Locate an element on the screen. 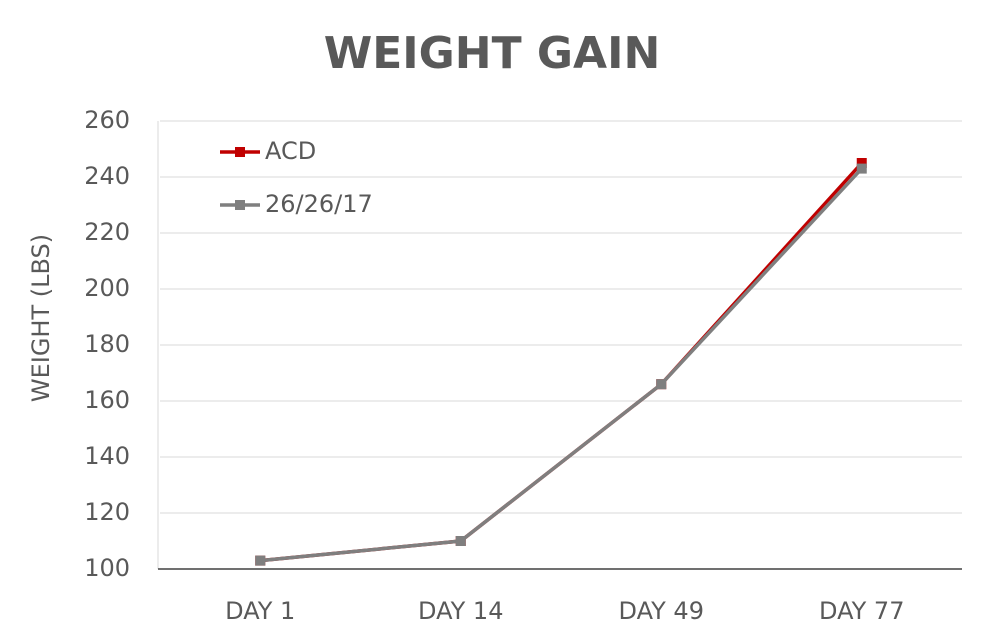  x-tick-label: DAY 14 is located at coordinates (460, 611).